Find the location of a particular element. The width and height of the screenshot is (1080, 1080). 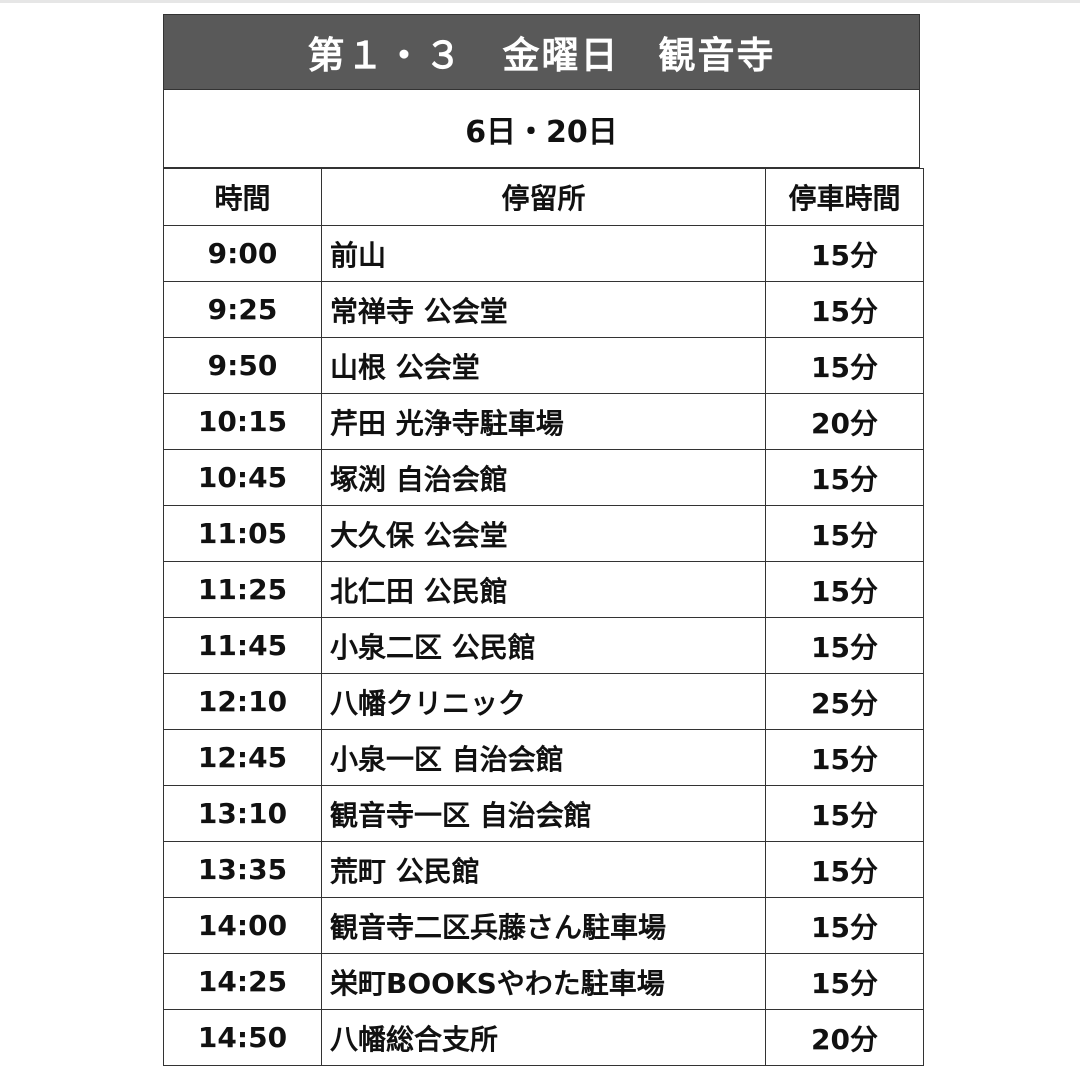

table-row: 9:25 常禅寺 公会堂 15分 is located at coordinates (543, 309).